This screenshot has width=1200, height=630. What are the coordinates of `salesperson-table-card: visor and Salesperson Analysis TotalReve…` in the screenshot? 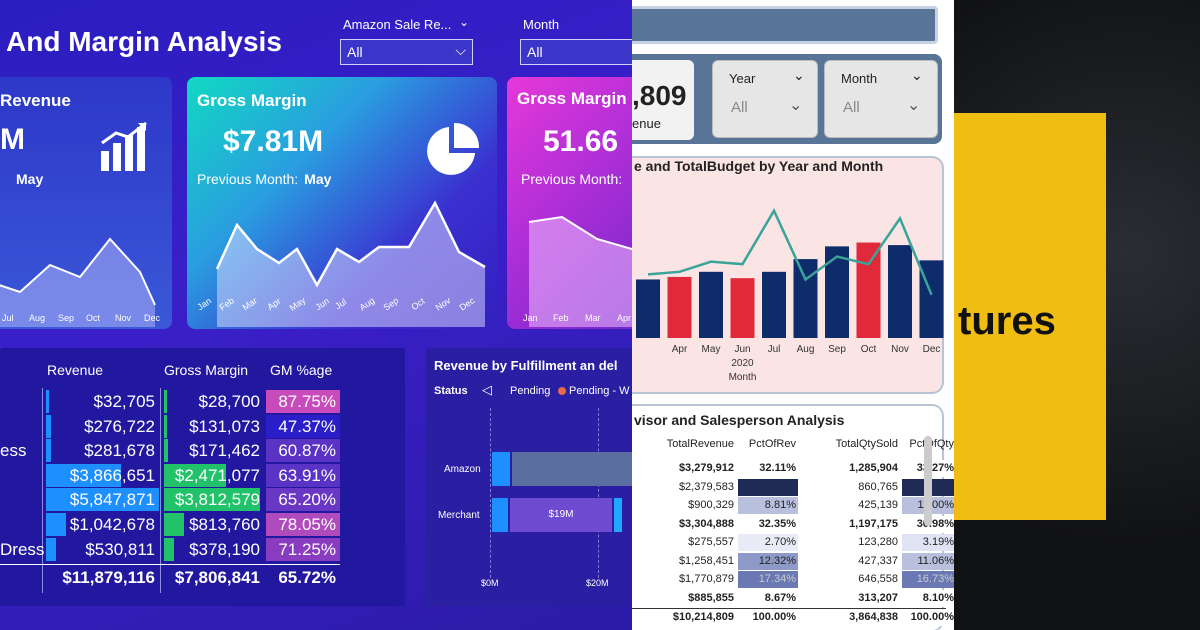 It's located at (793, 517).